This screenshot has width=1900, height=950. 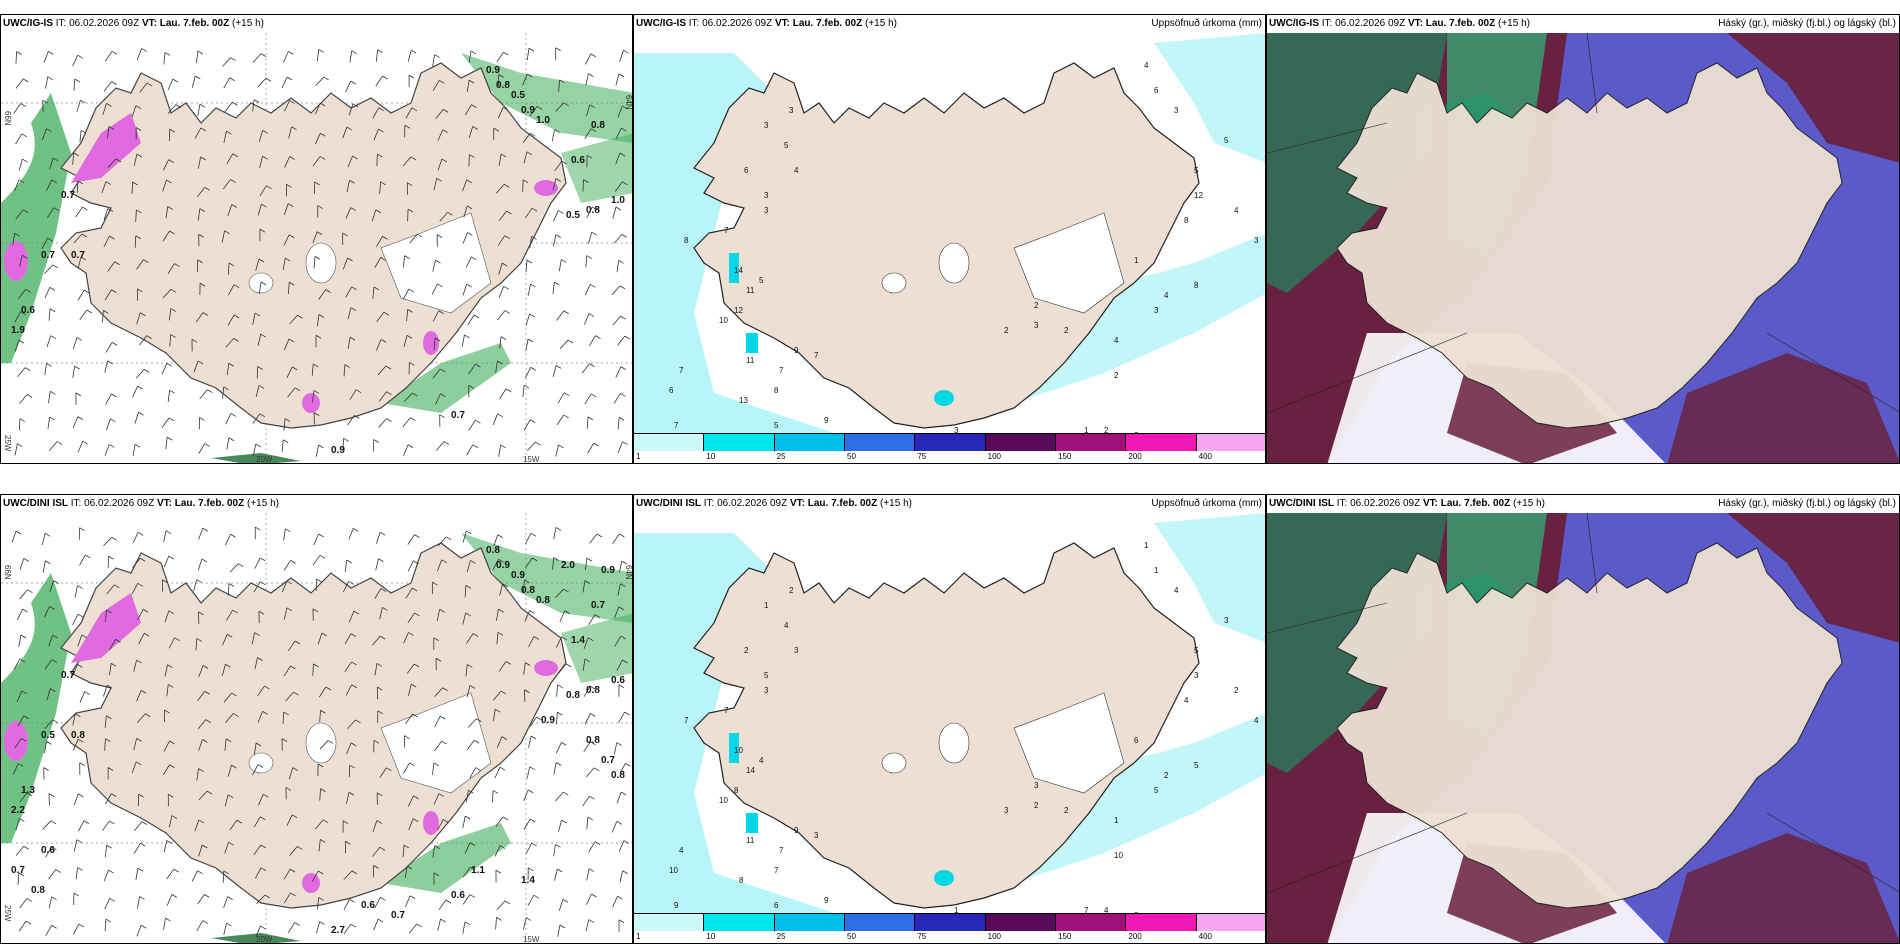 I want to click on contour-label: 2.7, so click(x=338, y=930).